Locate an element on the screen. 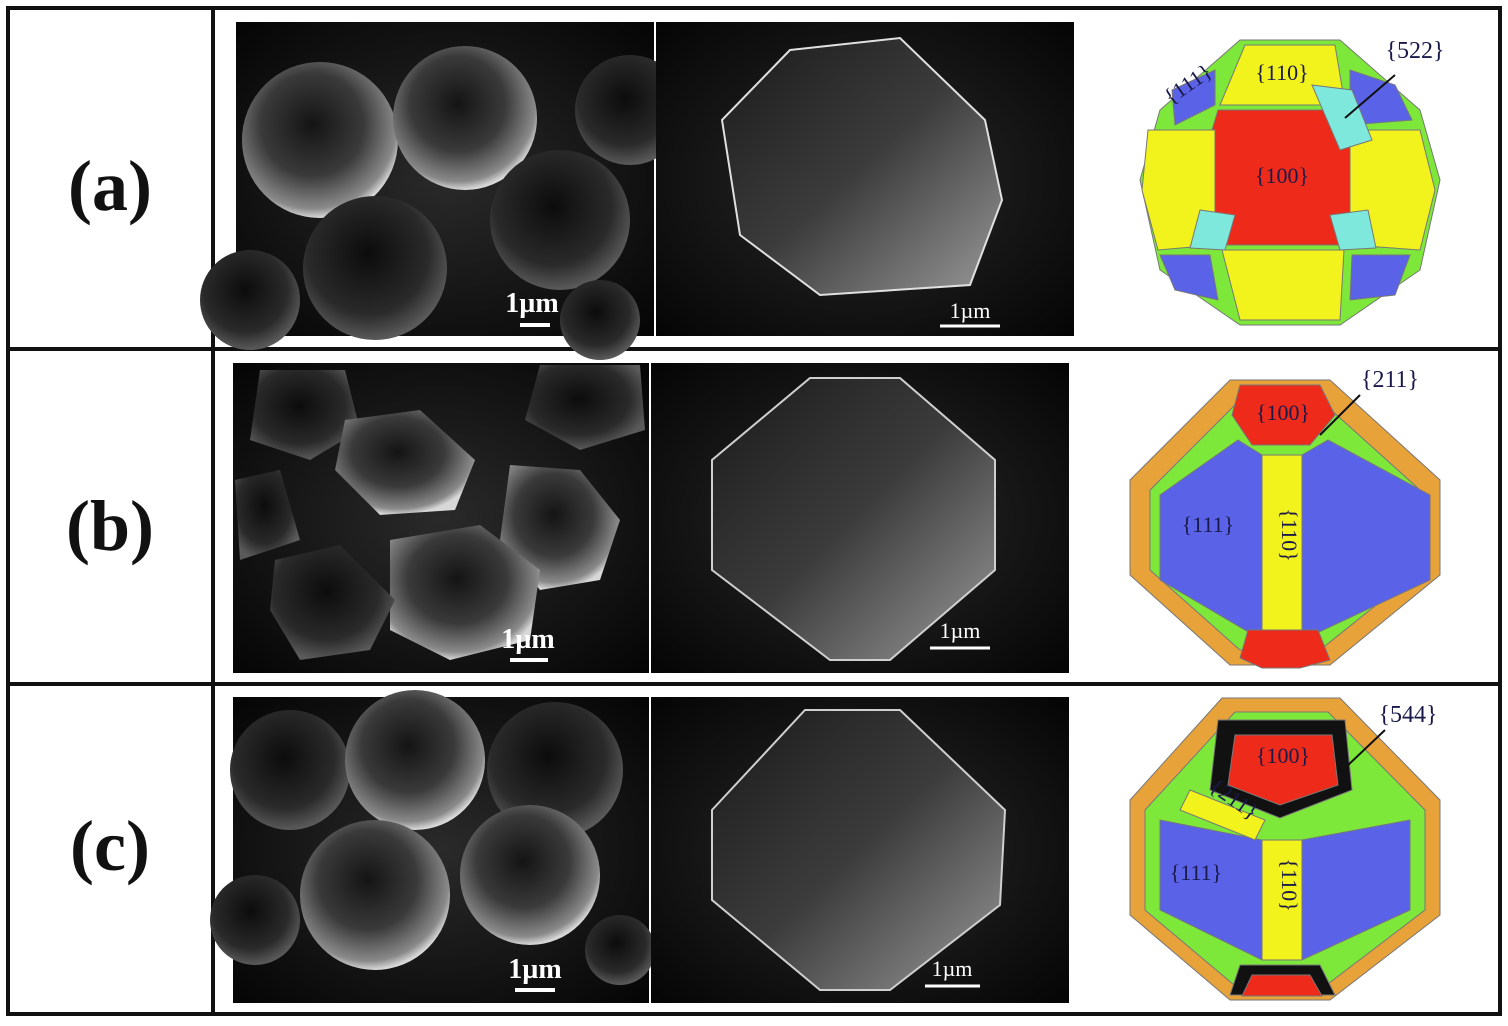 The image size is (1508, 1026). facet-c-100: {100} is located at coordinates (1283, 755).